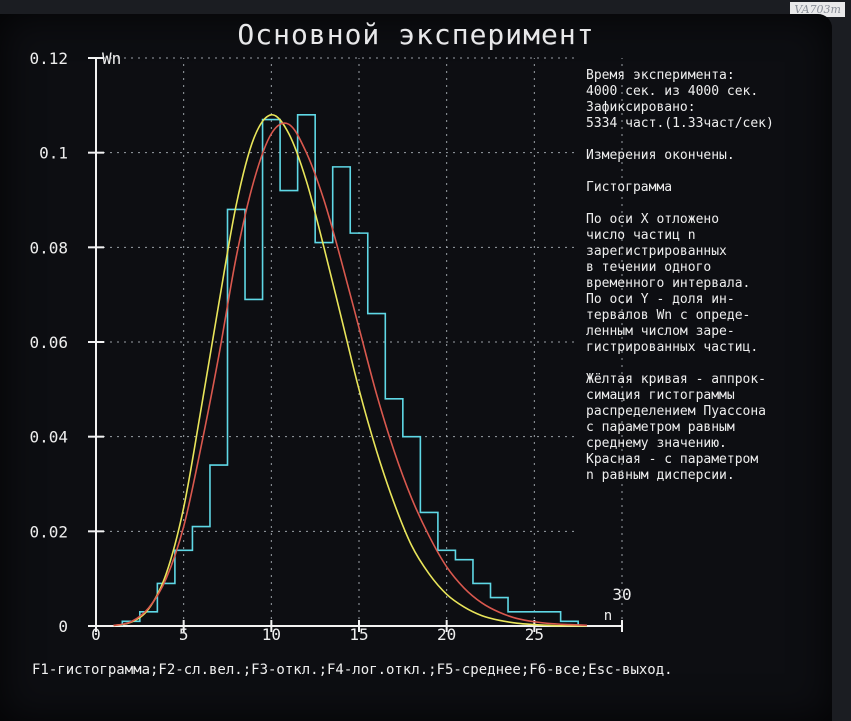 This screenshot has height=721, width=851. Describe the element at coordinates (672, 459) in the screenshot. I see `info-line: Красная - с параметром` at that location.